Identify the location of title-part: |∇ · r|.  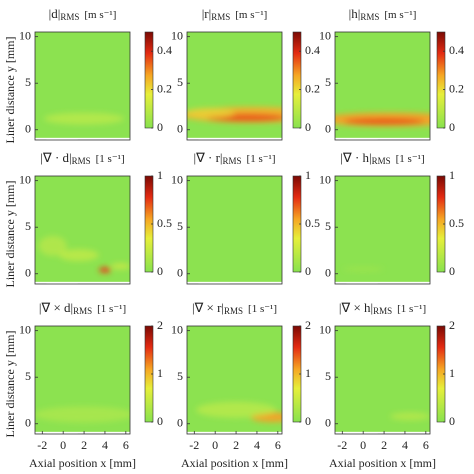
(207, 157).